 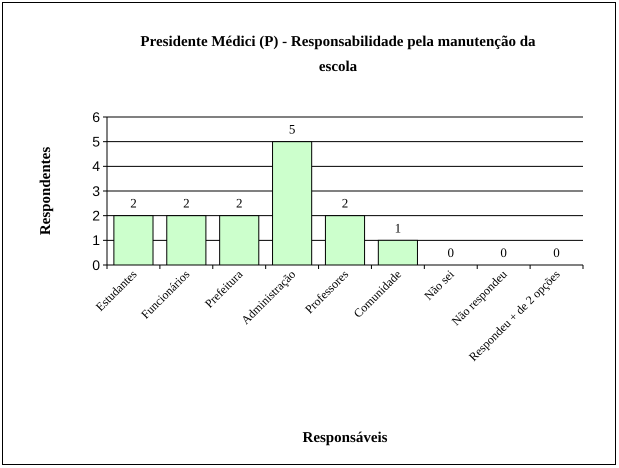 I want to click on y-axis-title: Respondentes, so click(x=46, y=191).